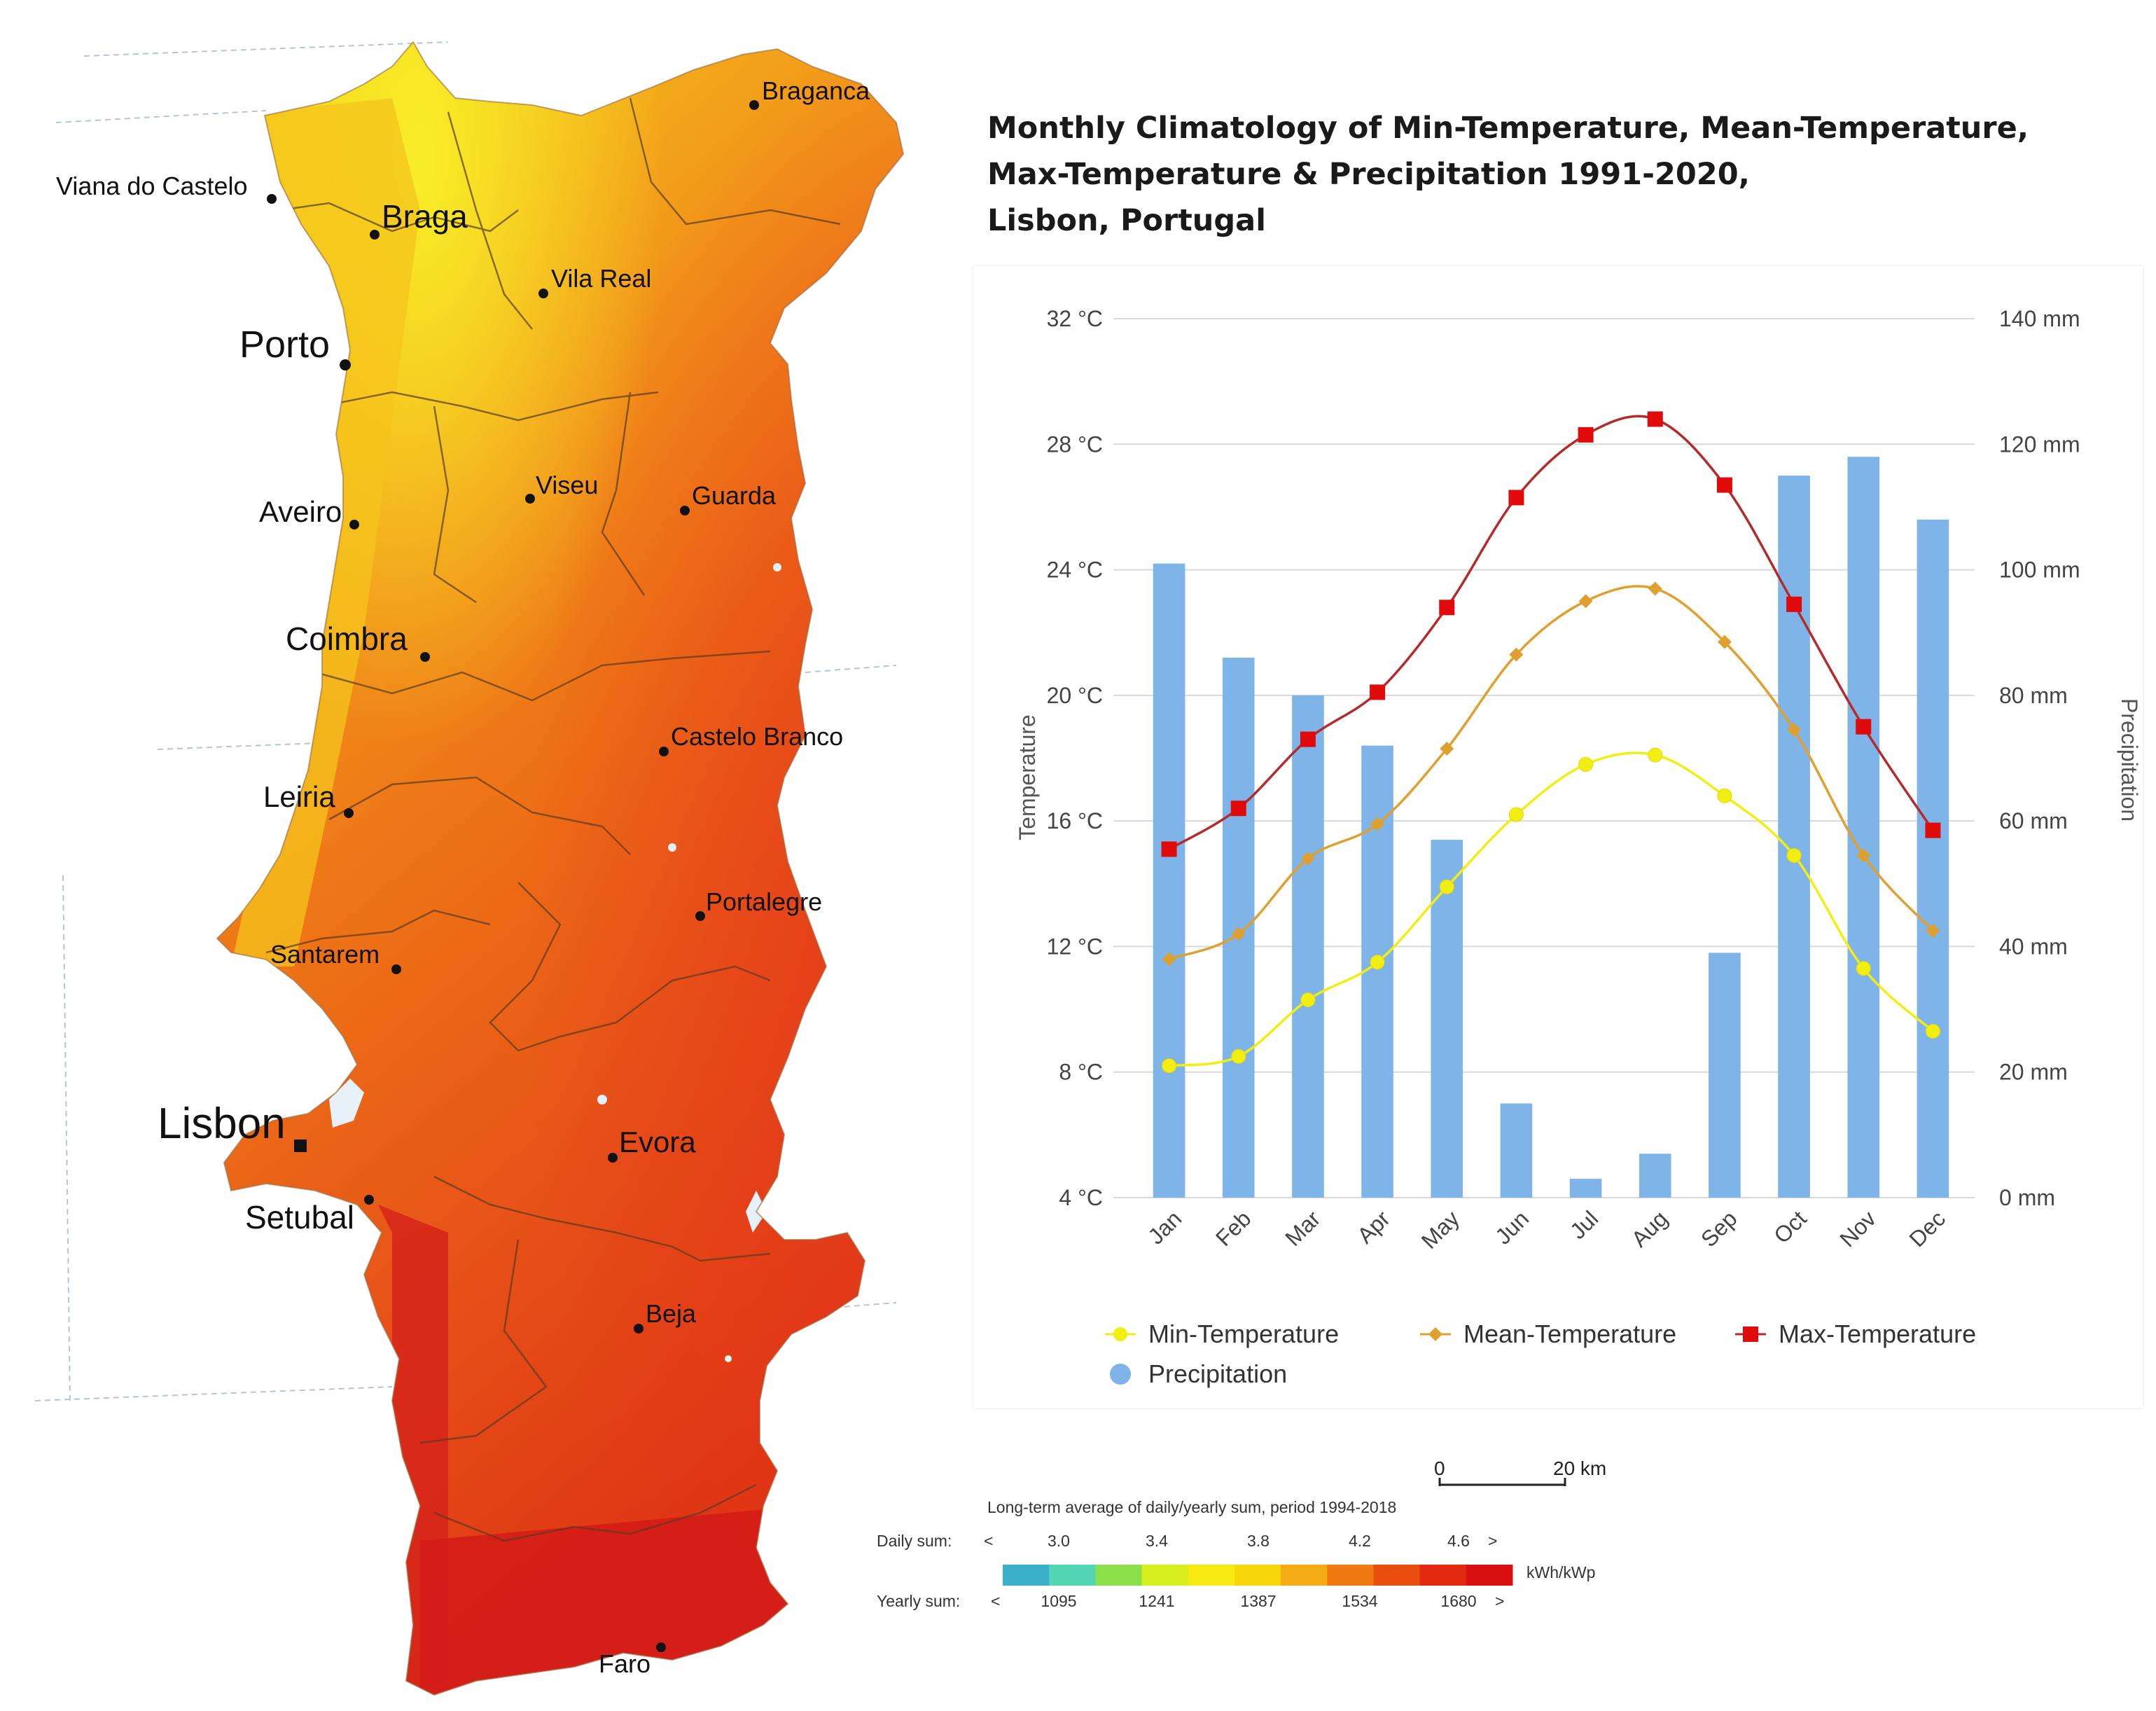 Image resolution: width=2156 pixels, height=1711 pixels. What do you see at coordinates (2039, 444) in the screenshot?
I see `y-tick-right: 120 mm` at bounding box center [2039, 444].